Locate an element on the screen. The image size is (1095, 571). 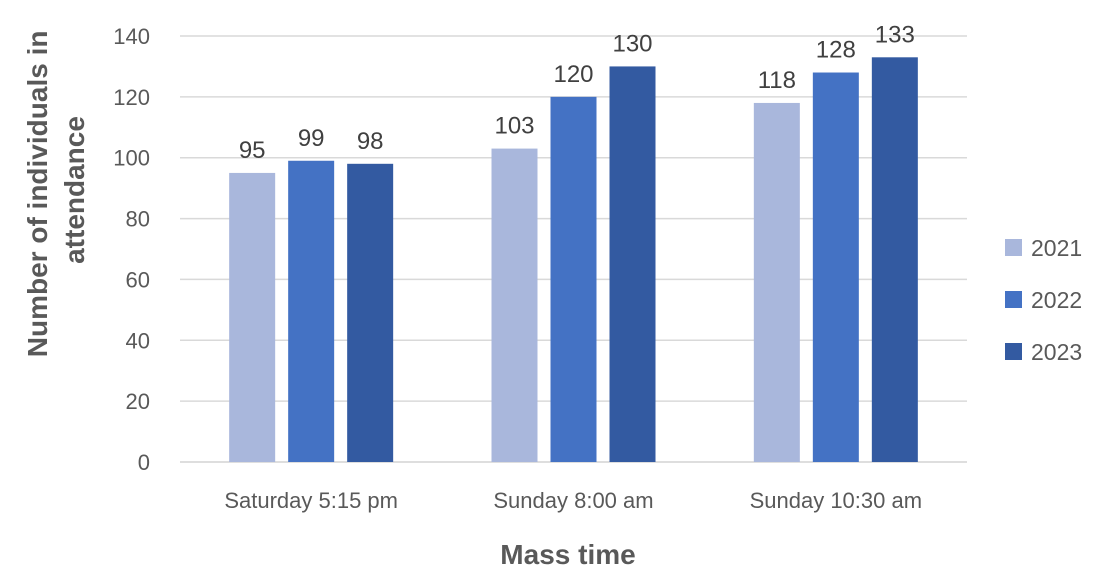
y-tick-label: 40 is located at coordinates (138, 340).